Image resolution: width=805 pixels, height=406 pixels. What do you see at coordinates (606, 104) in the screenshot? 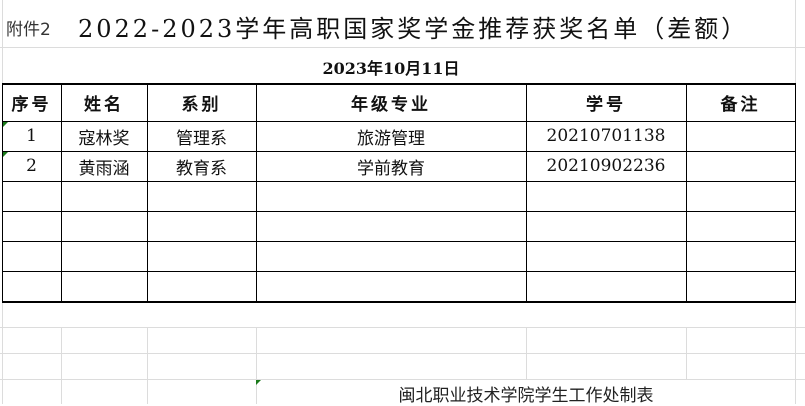
I see `column-header: 学号` at bounding box center [606, 104].